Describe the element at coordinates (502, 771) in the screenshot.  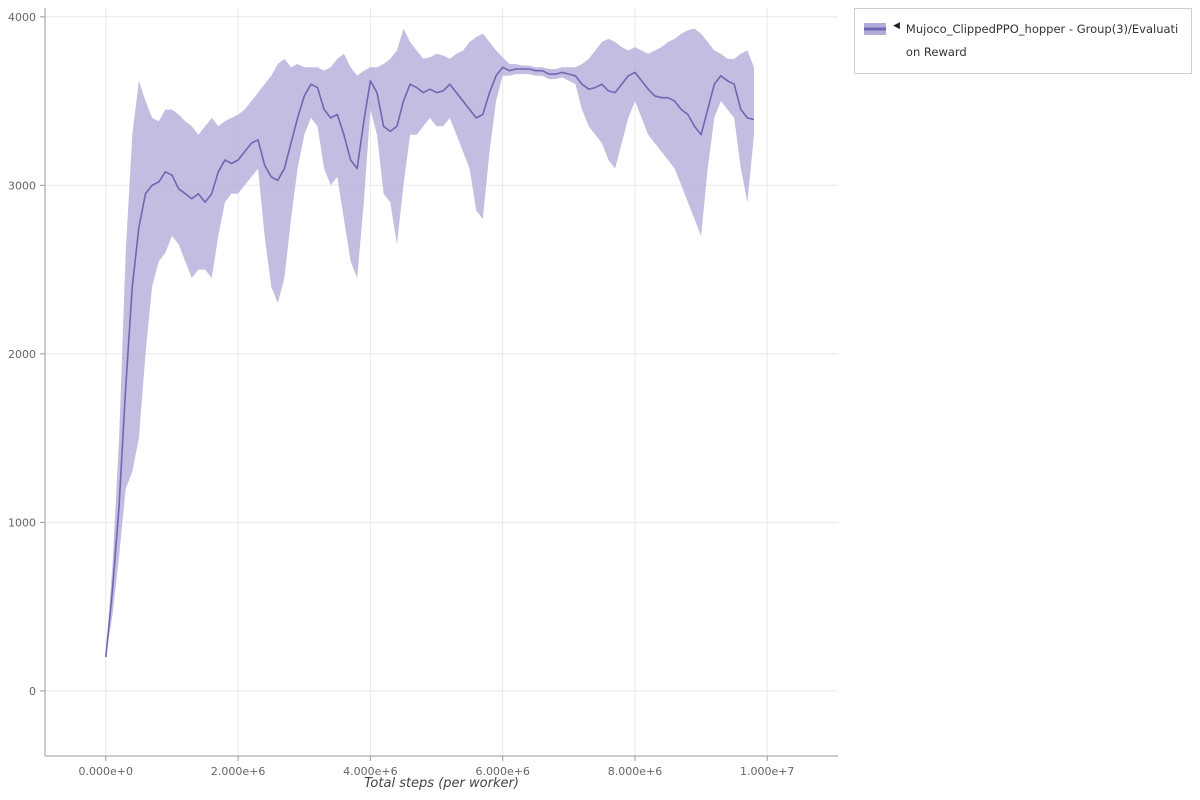
I see `x-tick-label: 6.000e+6` at that location.